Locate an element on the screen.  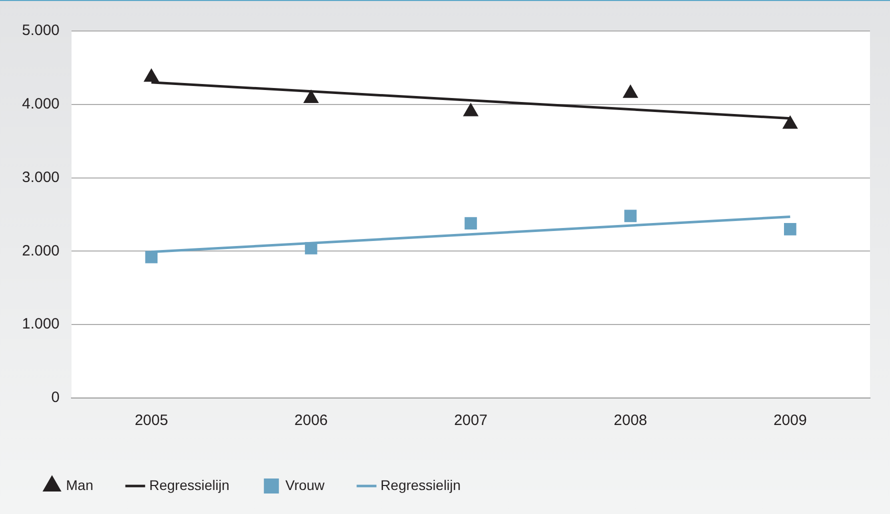
x-tick-label: 2006 is located at coordinates (311, 421).